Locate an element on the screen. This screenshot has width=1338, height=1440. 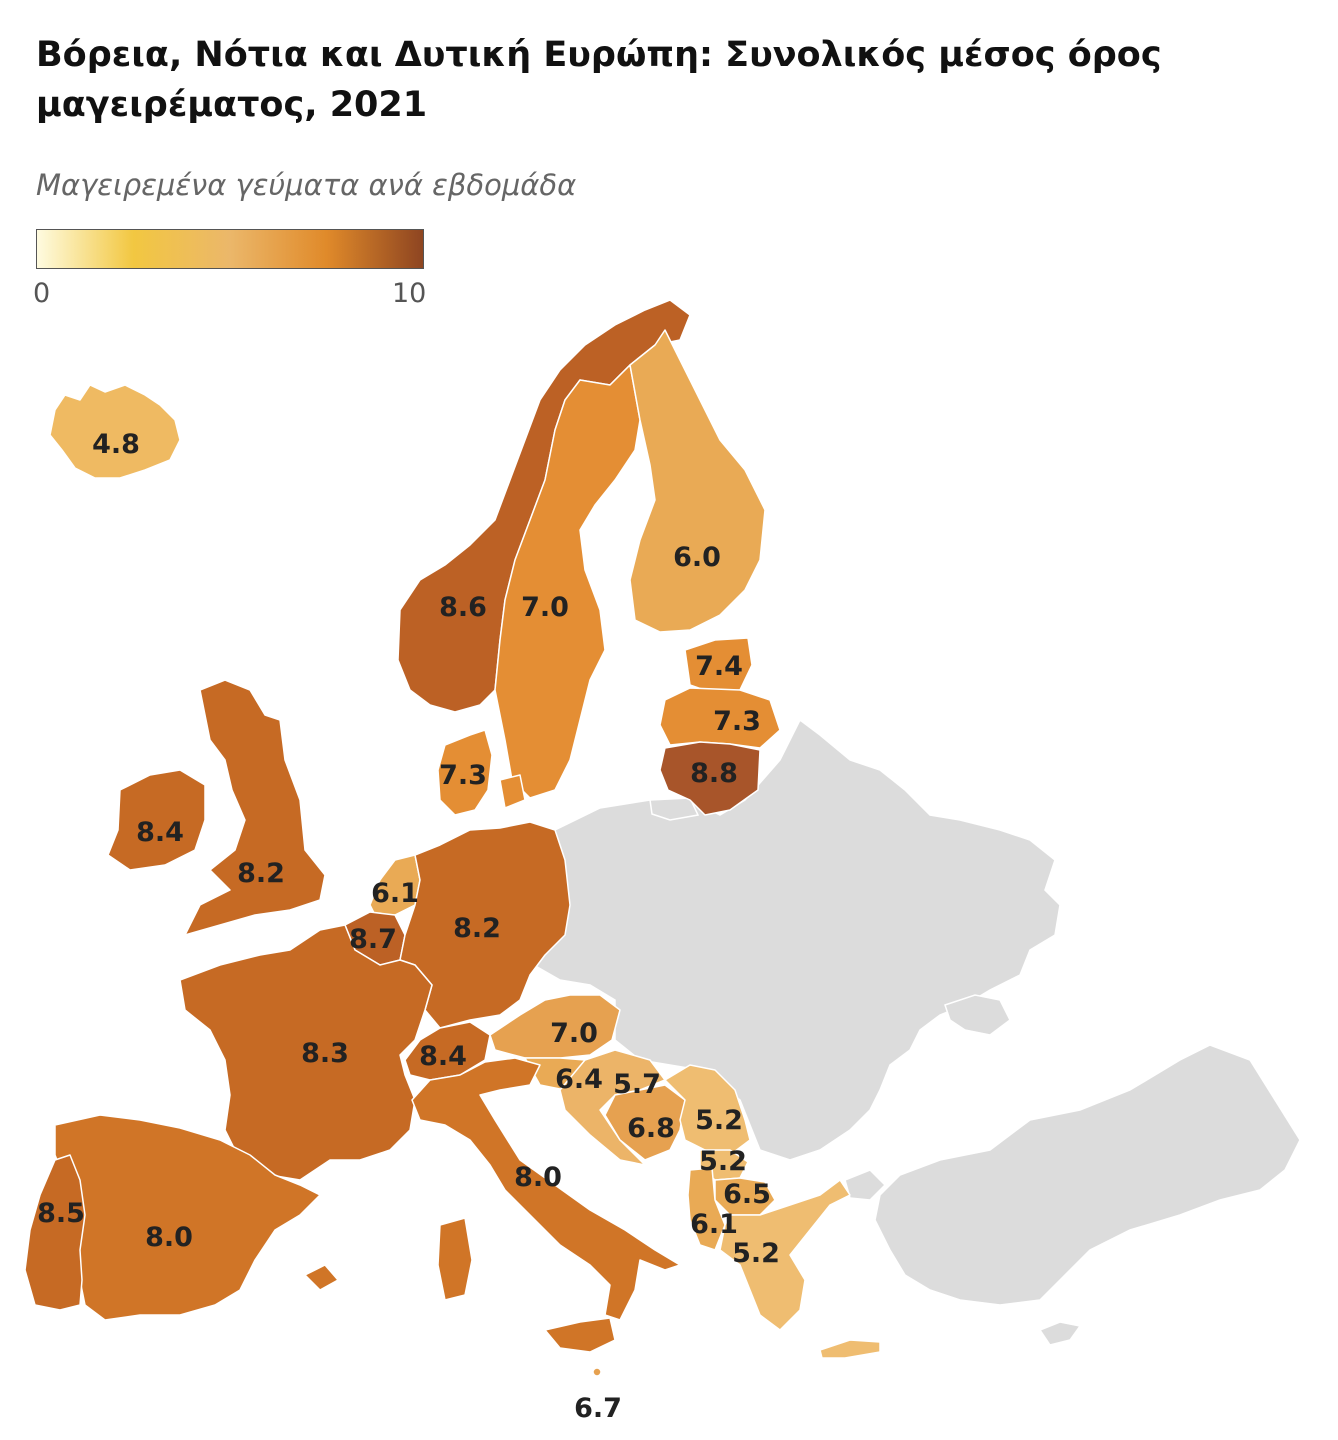
label-albania: 6.1 is located at coordinates (714, 1224).